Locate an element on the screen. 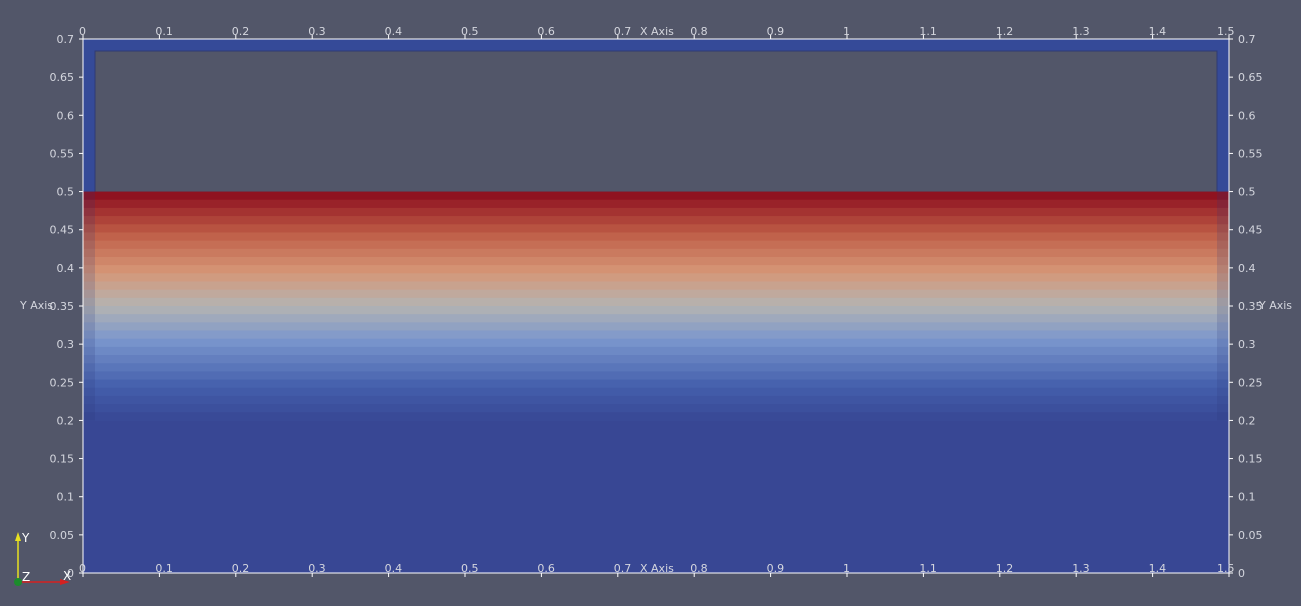  x-tick-label: 0.8 is located at coordinates (699, 31).